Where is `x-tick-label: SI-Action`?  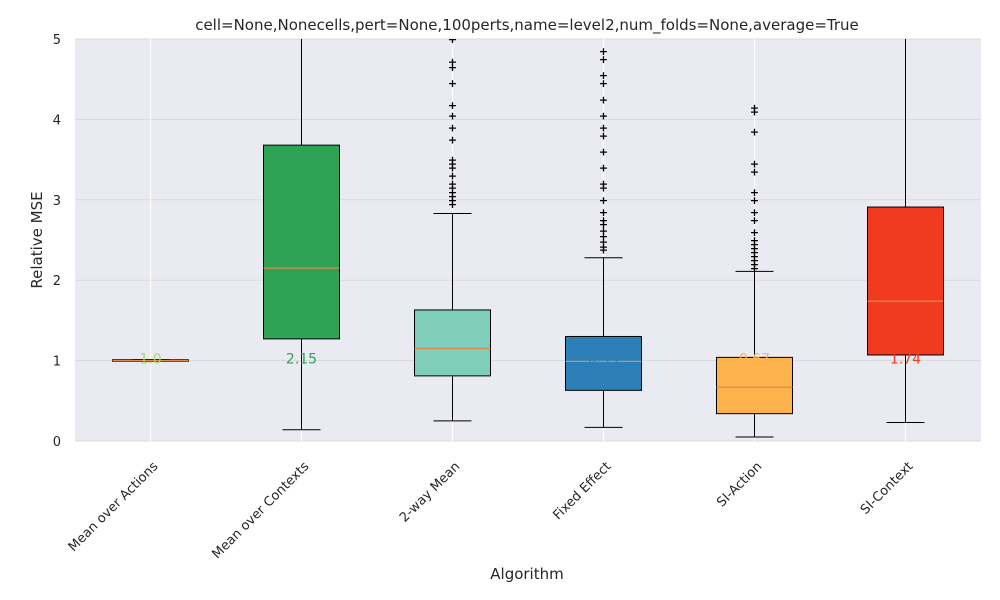
x-tick-label: SI-Action is located at coordinates (739, 484).